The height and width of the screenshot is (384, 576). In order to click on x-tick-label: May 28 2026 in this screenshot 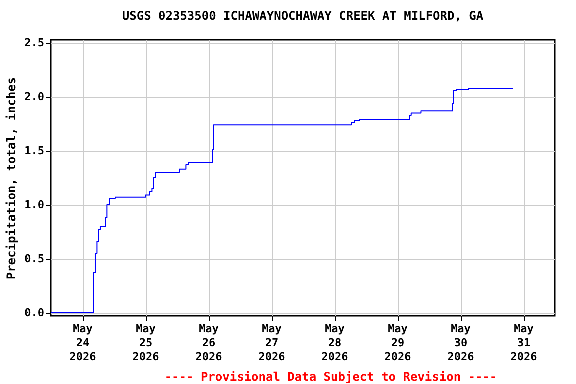, I will do `click(335, 343)`.